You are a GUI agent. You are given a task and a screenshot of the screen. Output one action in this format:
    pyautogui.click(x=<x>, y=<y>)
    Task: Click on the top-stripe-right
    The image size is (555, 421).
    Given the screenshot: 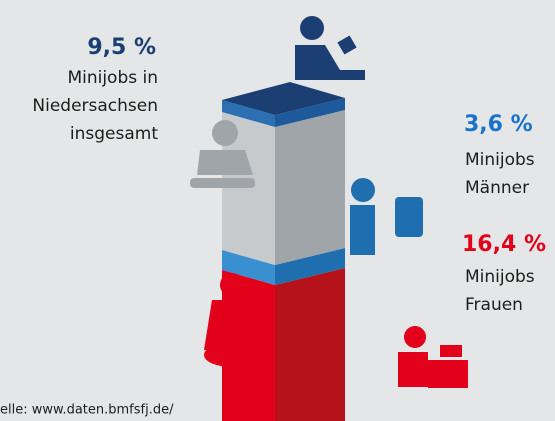 What is the action you would take?
    pyautogui.click(x=310, y=112)
    